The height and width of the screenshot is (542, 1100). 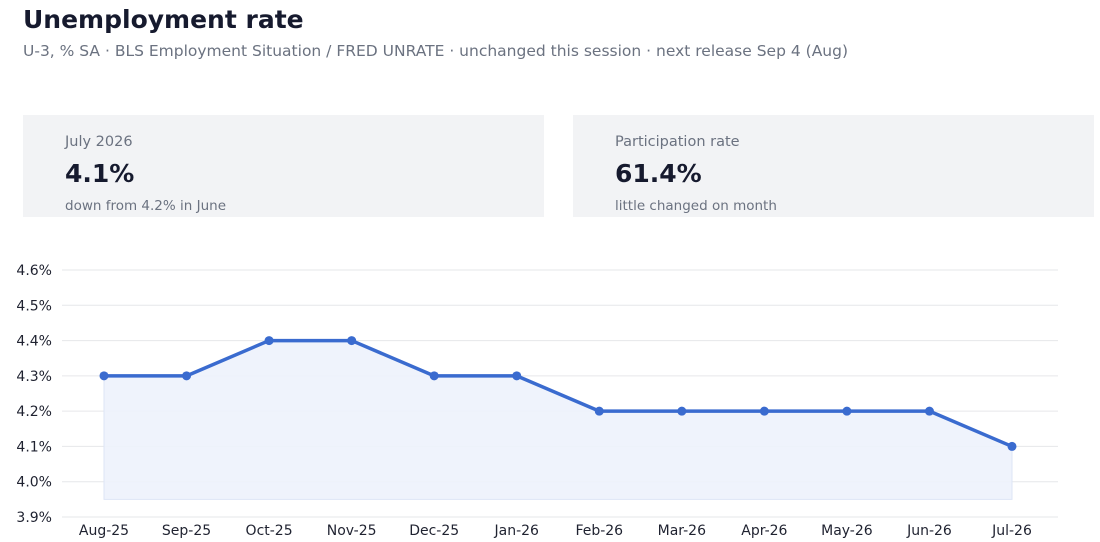 What do you see at coordinates (34, 271) in the screenshot?
I see `y-tick-label: 4.6%` at bounding box center [34, 271].